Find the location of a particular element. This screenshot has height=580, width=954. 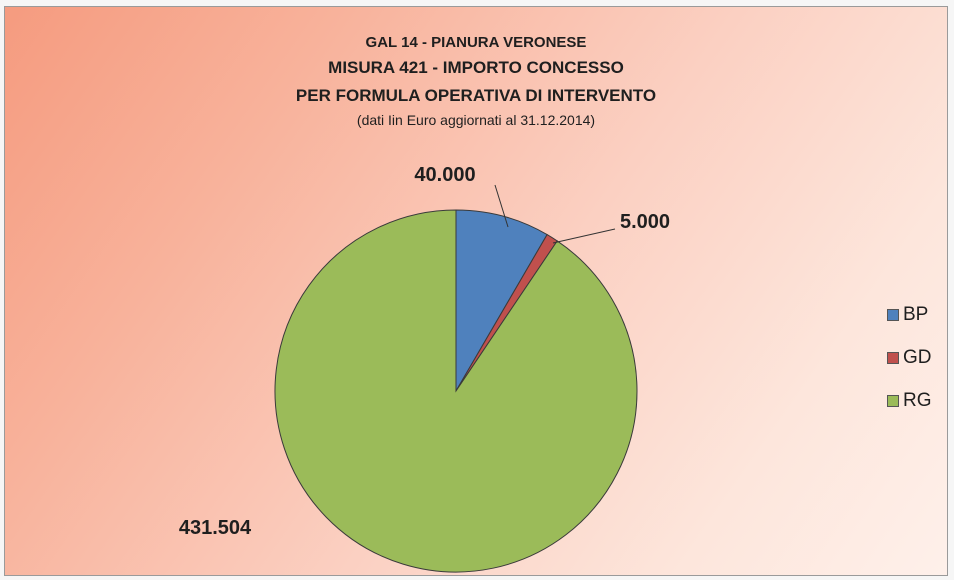

title-line-2: MISURA 421 - IMPORTO CONCESSO is located at coordinates (476, 67).